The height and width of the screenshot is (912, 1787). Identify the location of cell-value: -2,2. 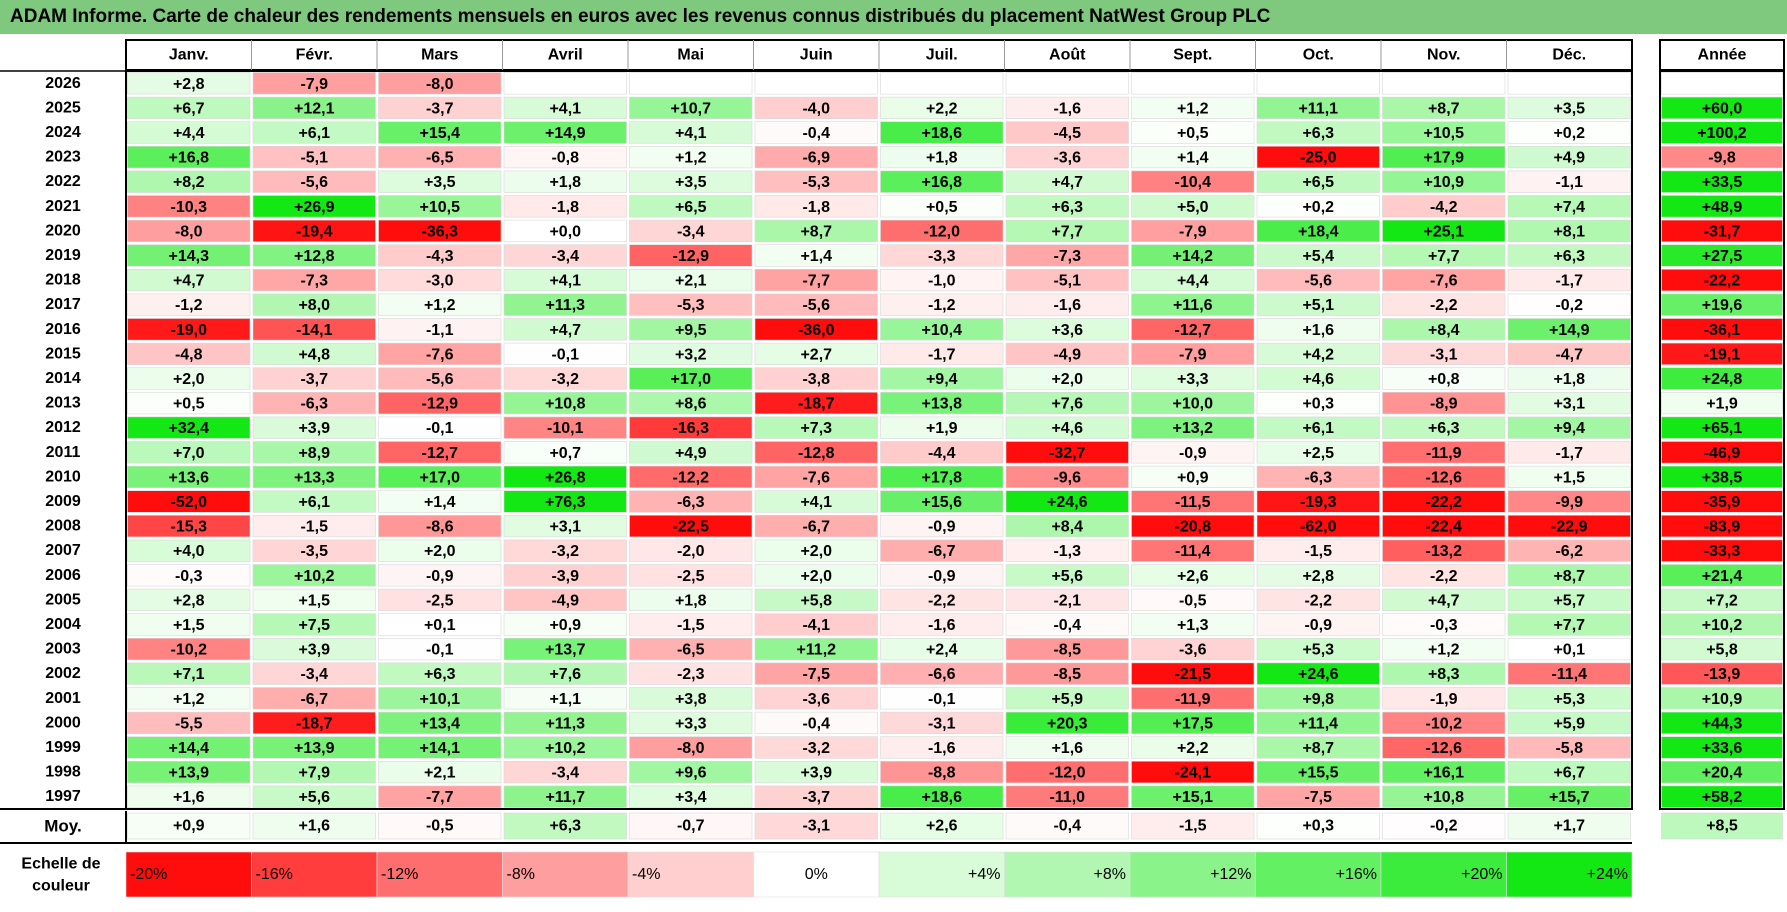
(1444, 576).